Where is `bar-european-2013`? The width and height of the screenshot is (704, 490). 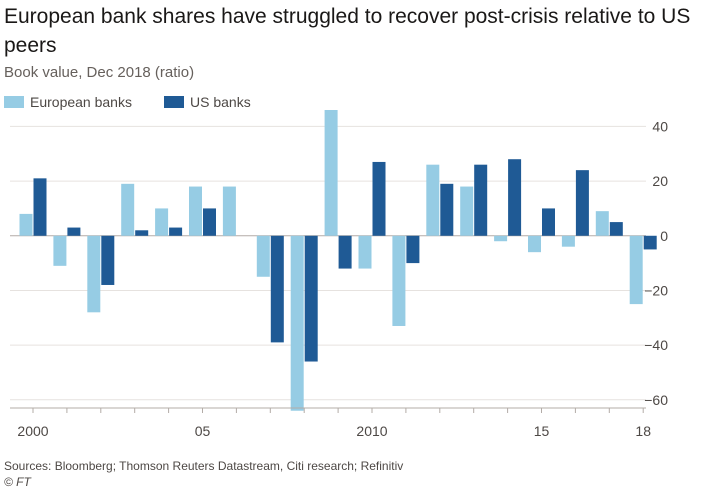 bar-european-2013 is located at coordinates (467, 211).